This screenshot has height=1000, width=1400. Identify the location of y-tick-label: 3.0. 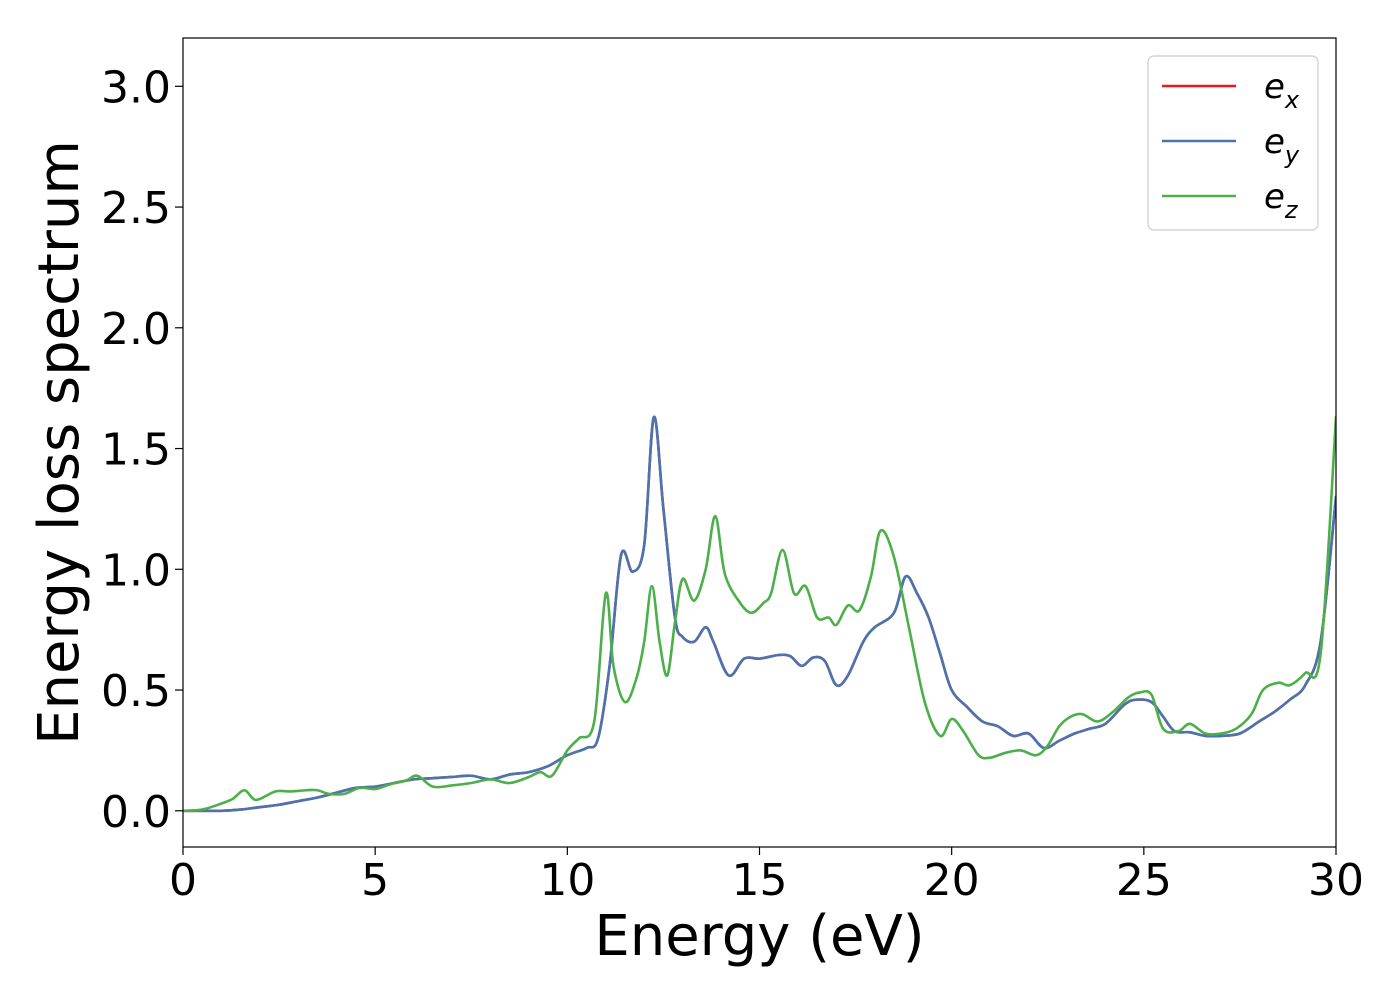
(136, 87).